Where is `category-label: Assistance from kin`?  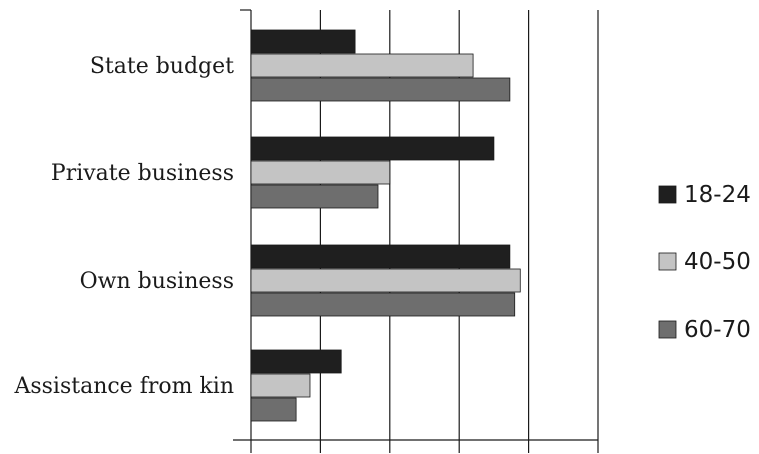
category-label: Assistance from kin is located at coordinates (123, 386).